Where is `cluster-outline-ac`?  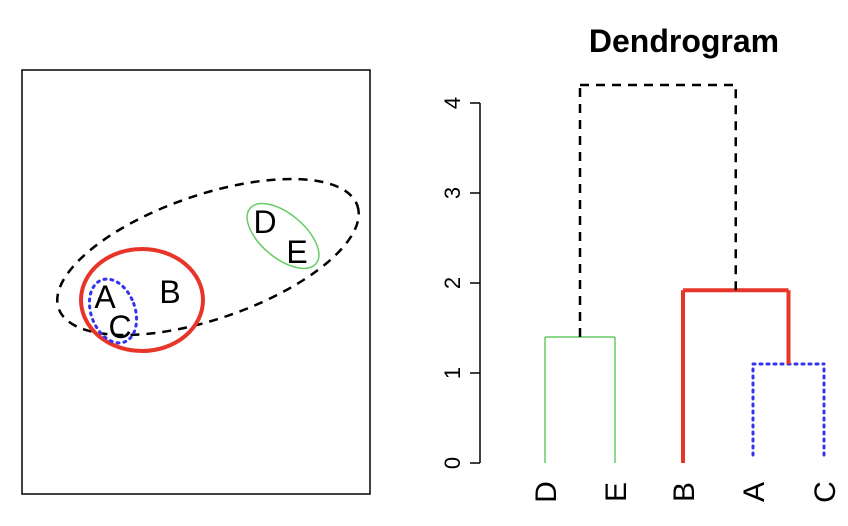 cluster-outline-ac is located at coordinates (113, 311).